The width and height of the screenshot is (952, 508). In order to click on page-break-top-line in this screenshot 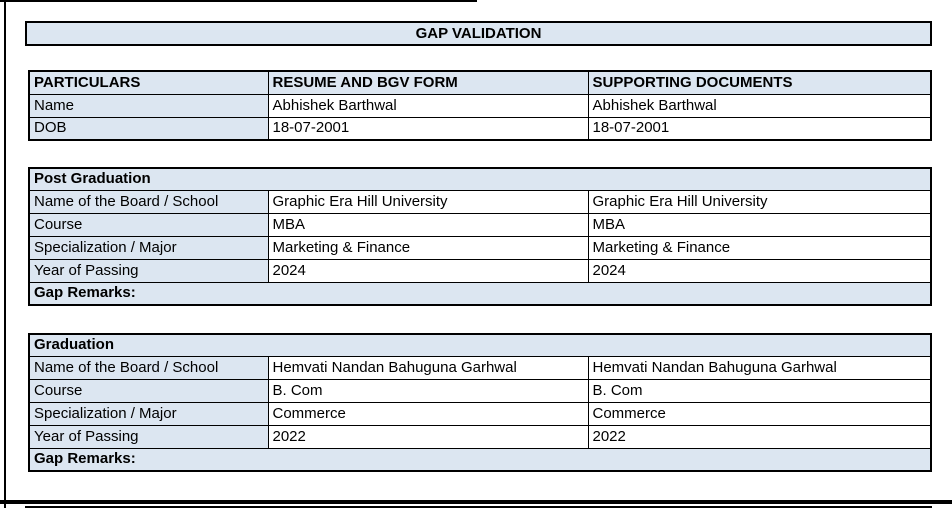, I will do `click(238, 1)`.